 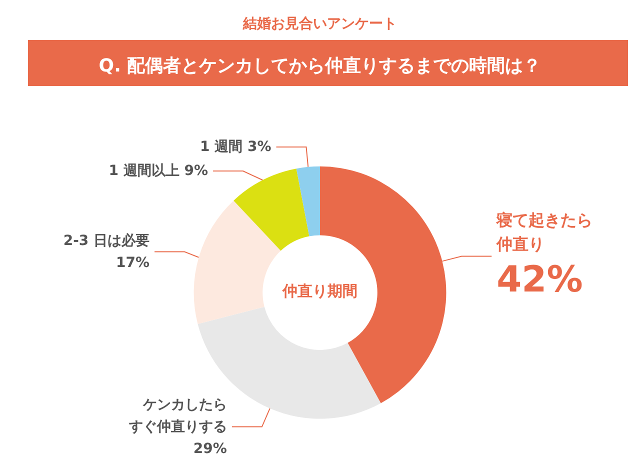 What do you see at coordinates (210, 448) in the screenshot?
I see `data-label: 29%` at bounding box center [210, 448].